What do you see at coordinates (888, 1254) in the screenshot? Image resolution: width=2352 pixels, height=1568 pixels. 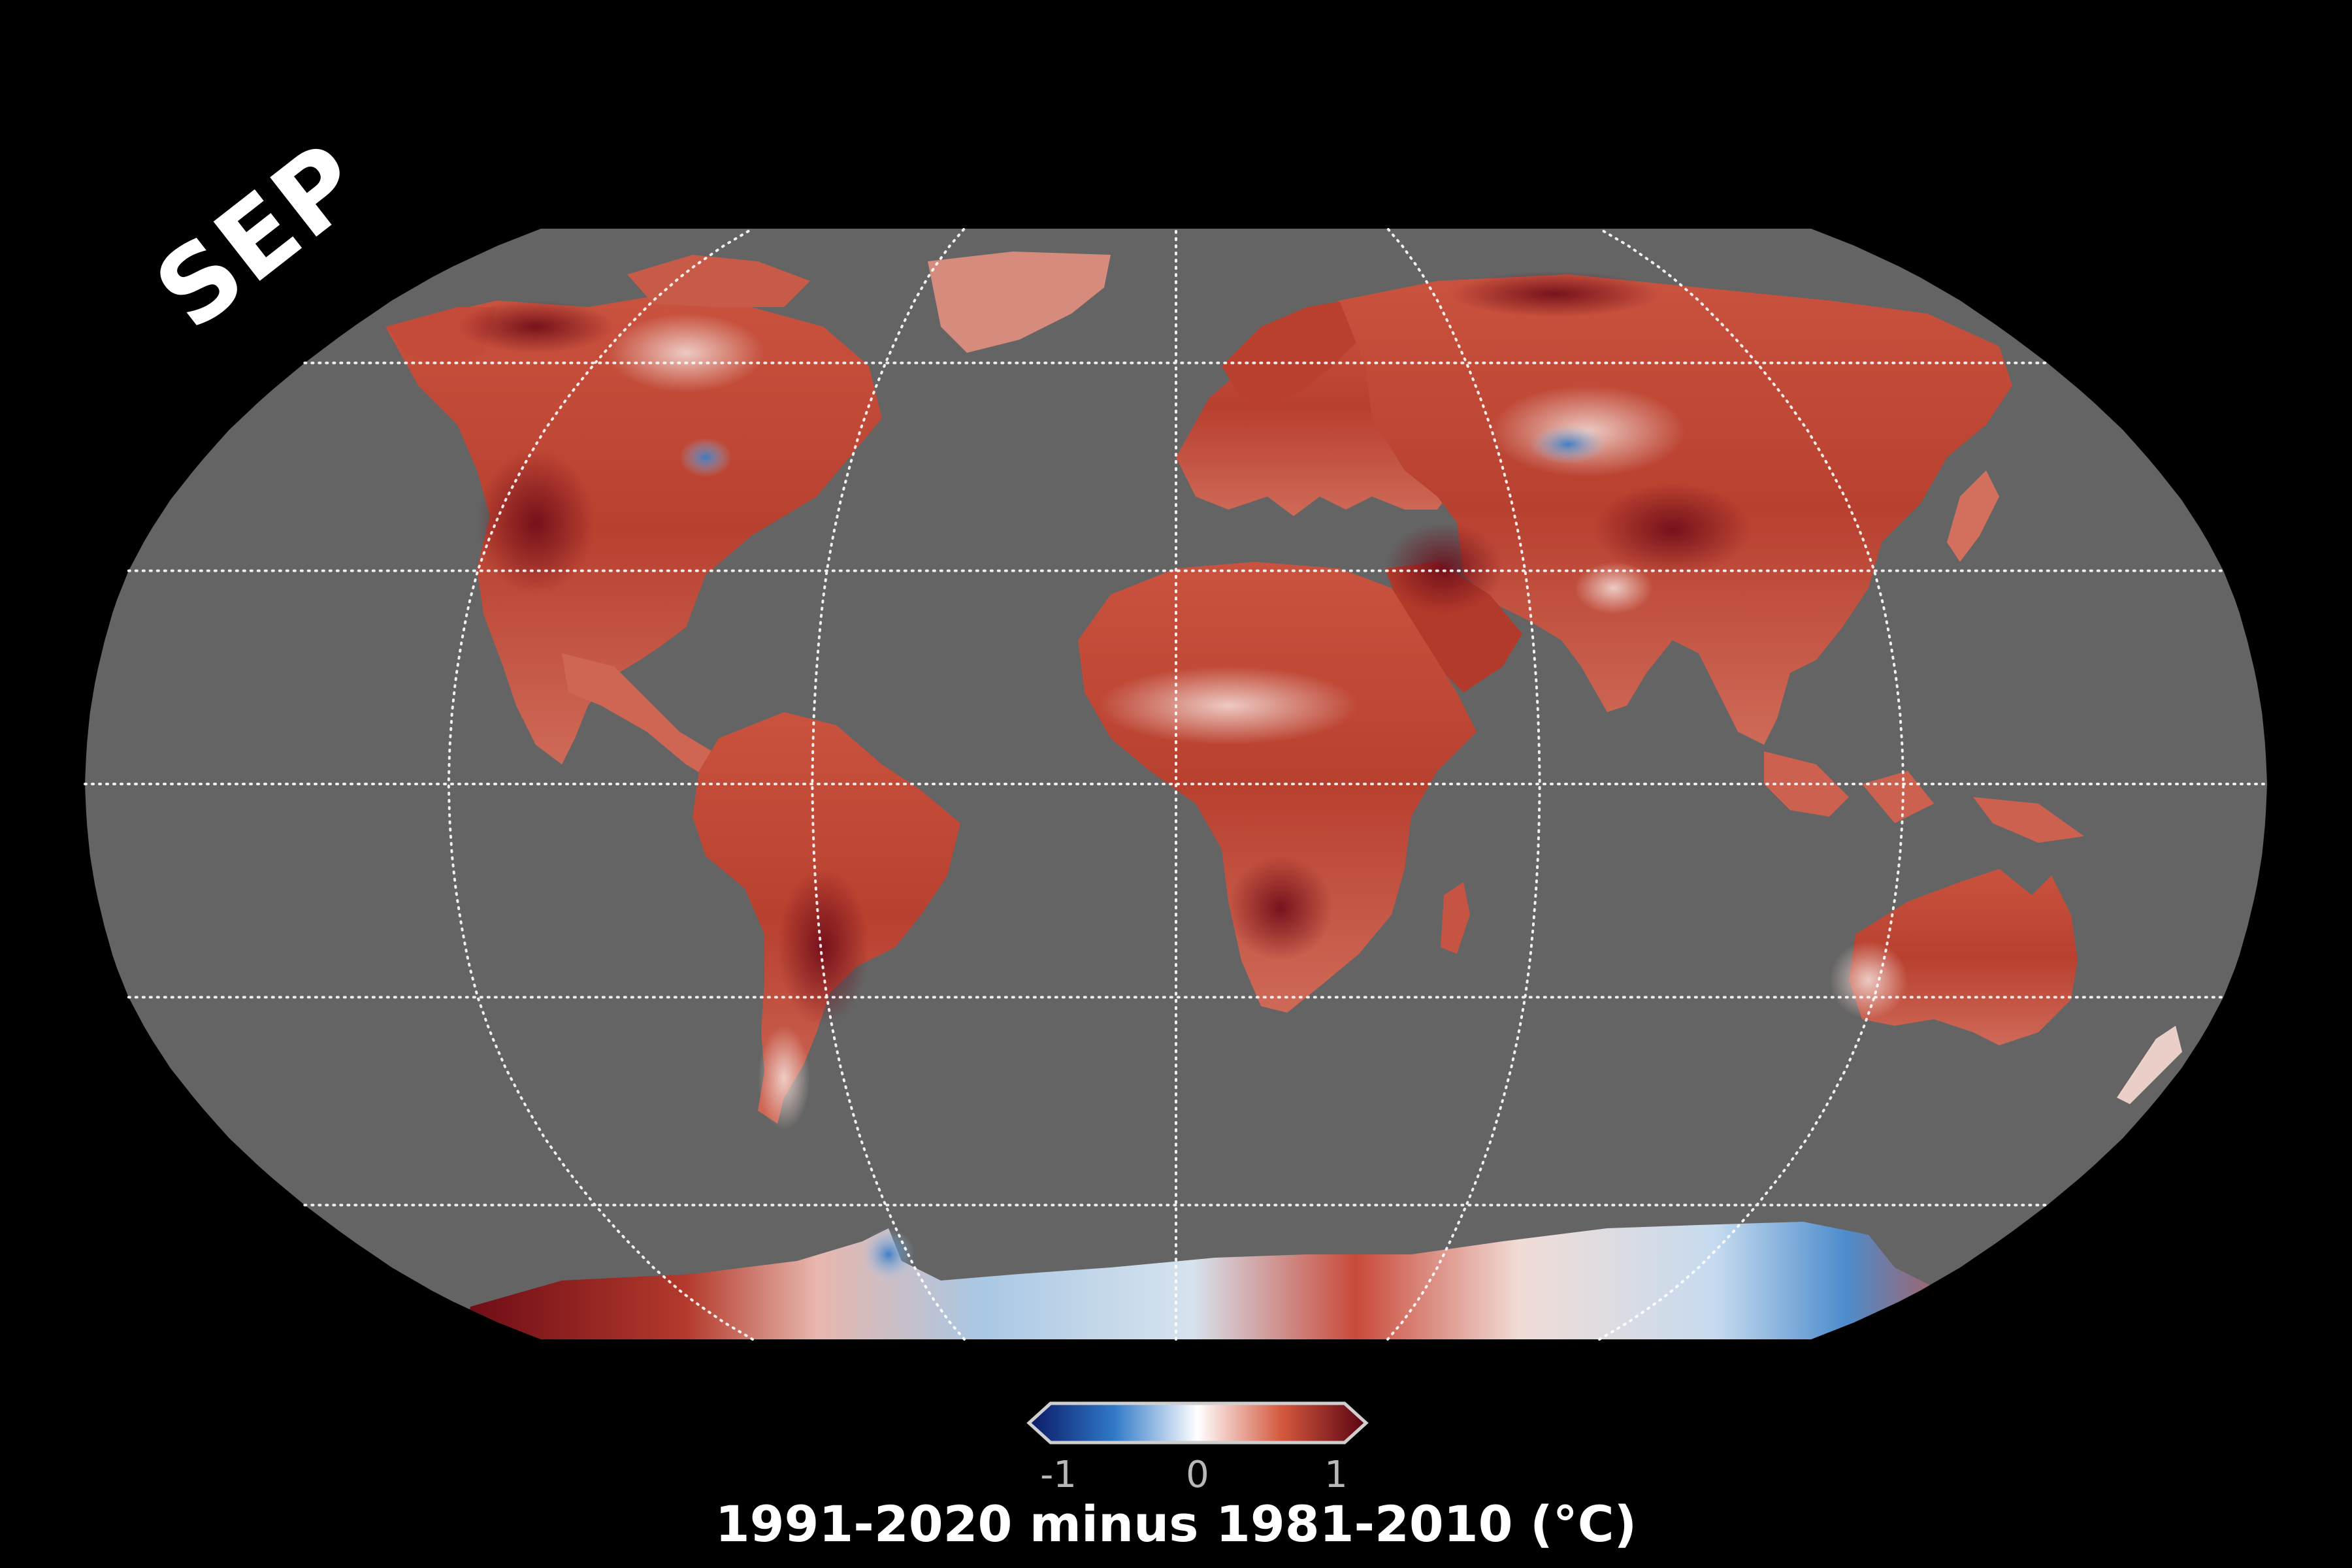 I see `cool-antarctic-peninsula` at bounding box center [888, 1254].